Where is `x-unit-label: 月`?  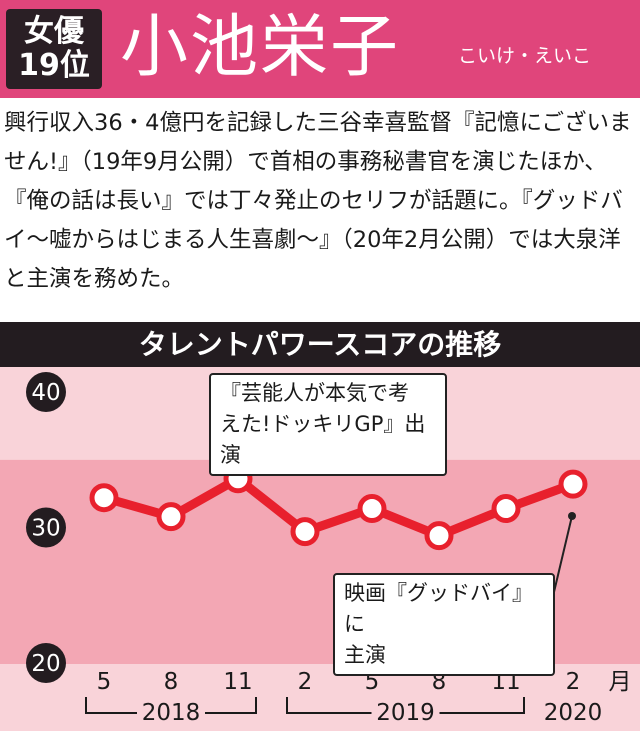
x-unit-label: 月 is located at coordinates (620, 682).